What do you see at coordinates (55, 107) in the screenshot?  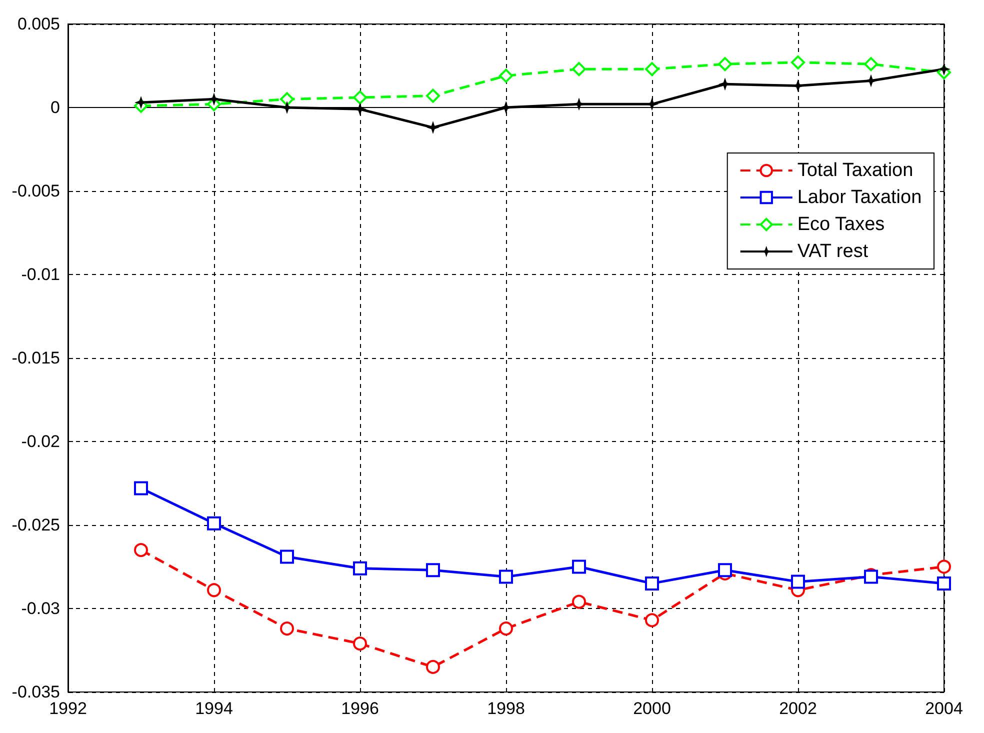 I see `y-tick-label: 0` at bounding box center [55, 107].